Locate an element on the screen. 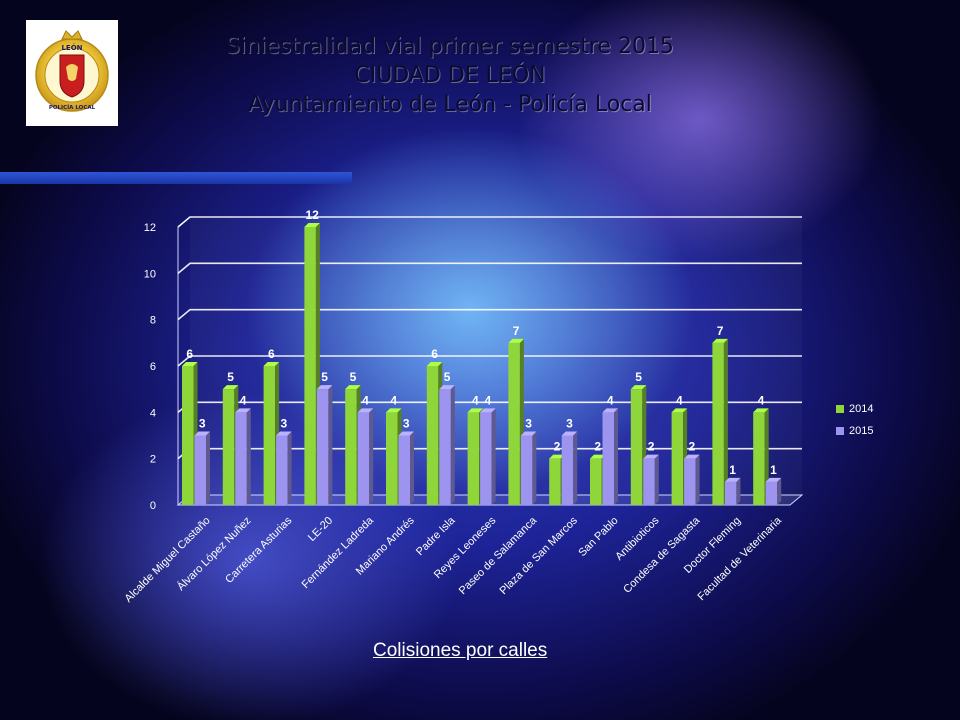  decorative-blue-bar is located at coordinates (176, 178).